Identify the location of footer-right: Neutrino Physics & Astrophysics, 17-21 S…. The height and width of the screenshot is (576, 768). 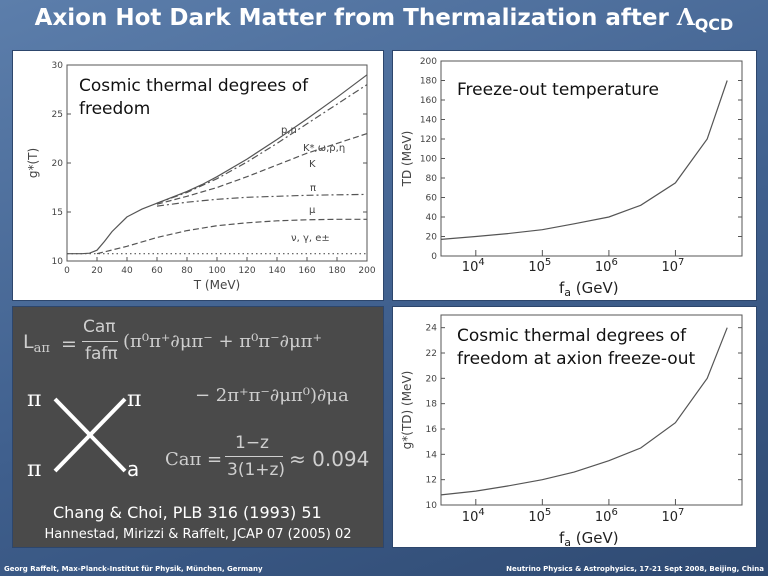
(635, 569).